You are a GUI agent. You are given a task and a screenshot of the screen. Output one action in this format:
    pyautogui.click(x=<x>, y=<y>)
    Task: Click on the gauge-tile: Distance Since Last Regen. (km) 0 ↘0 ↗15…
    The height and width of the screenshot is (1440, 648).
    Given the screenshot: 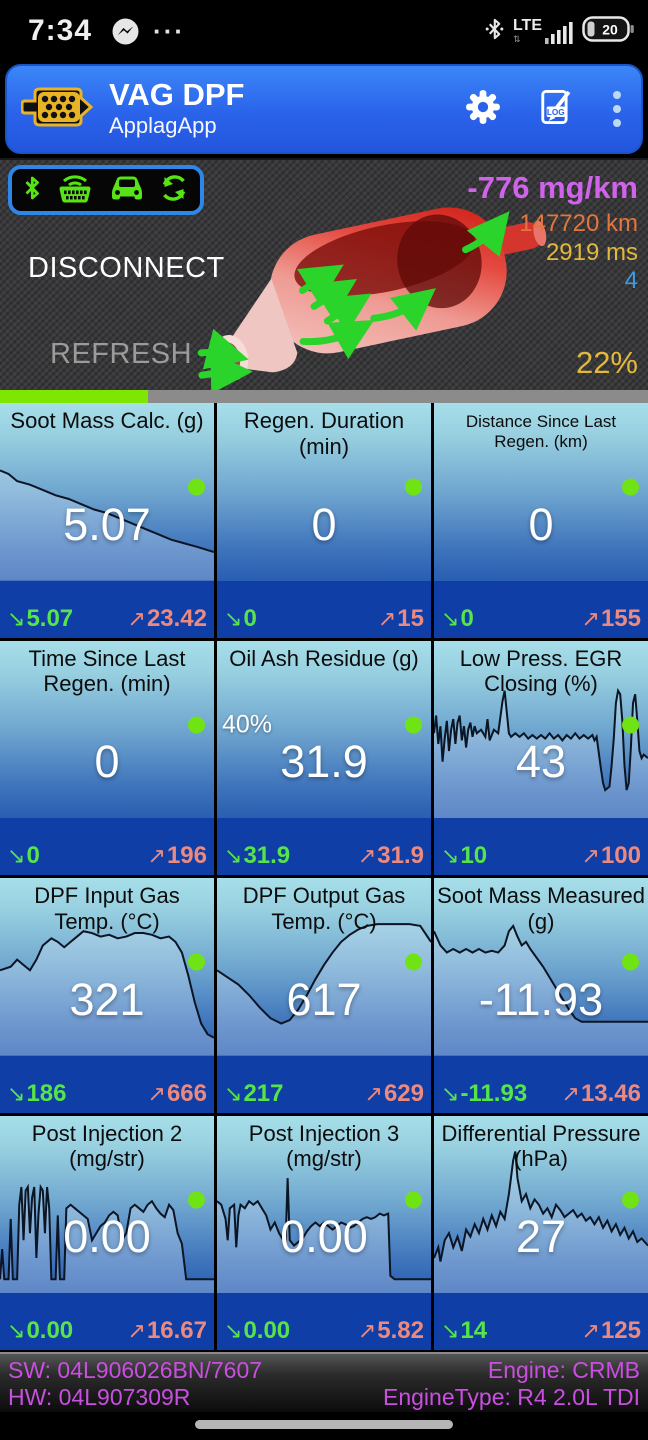 What is the action you would take?
    pyautogui.click(x=541, y=520)
    